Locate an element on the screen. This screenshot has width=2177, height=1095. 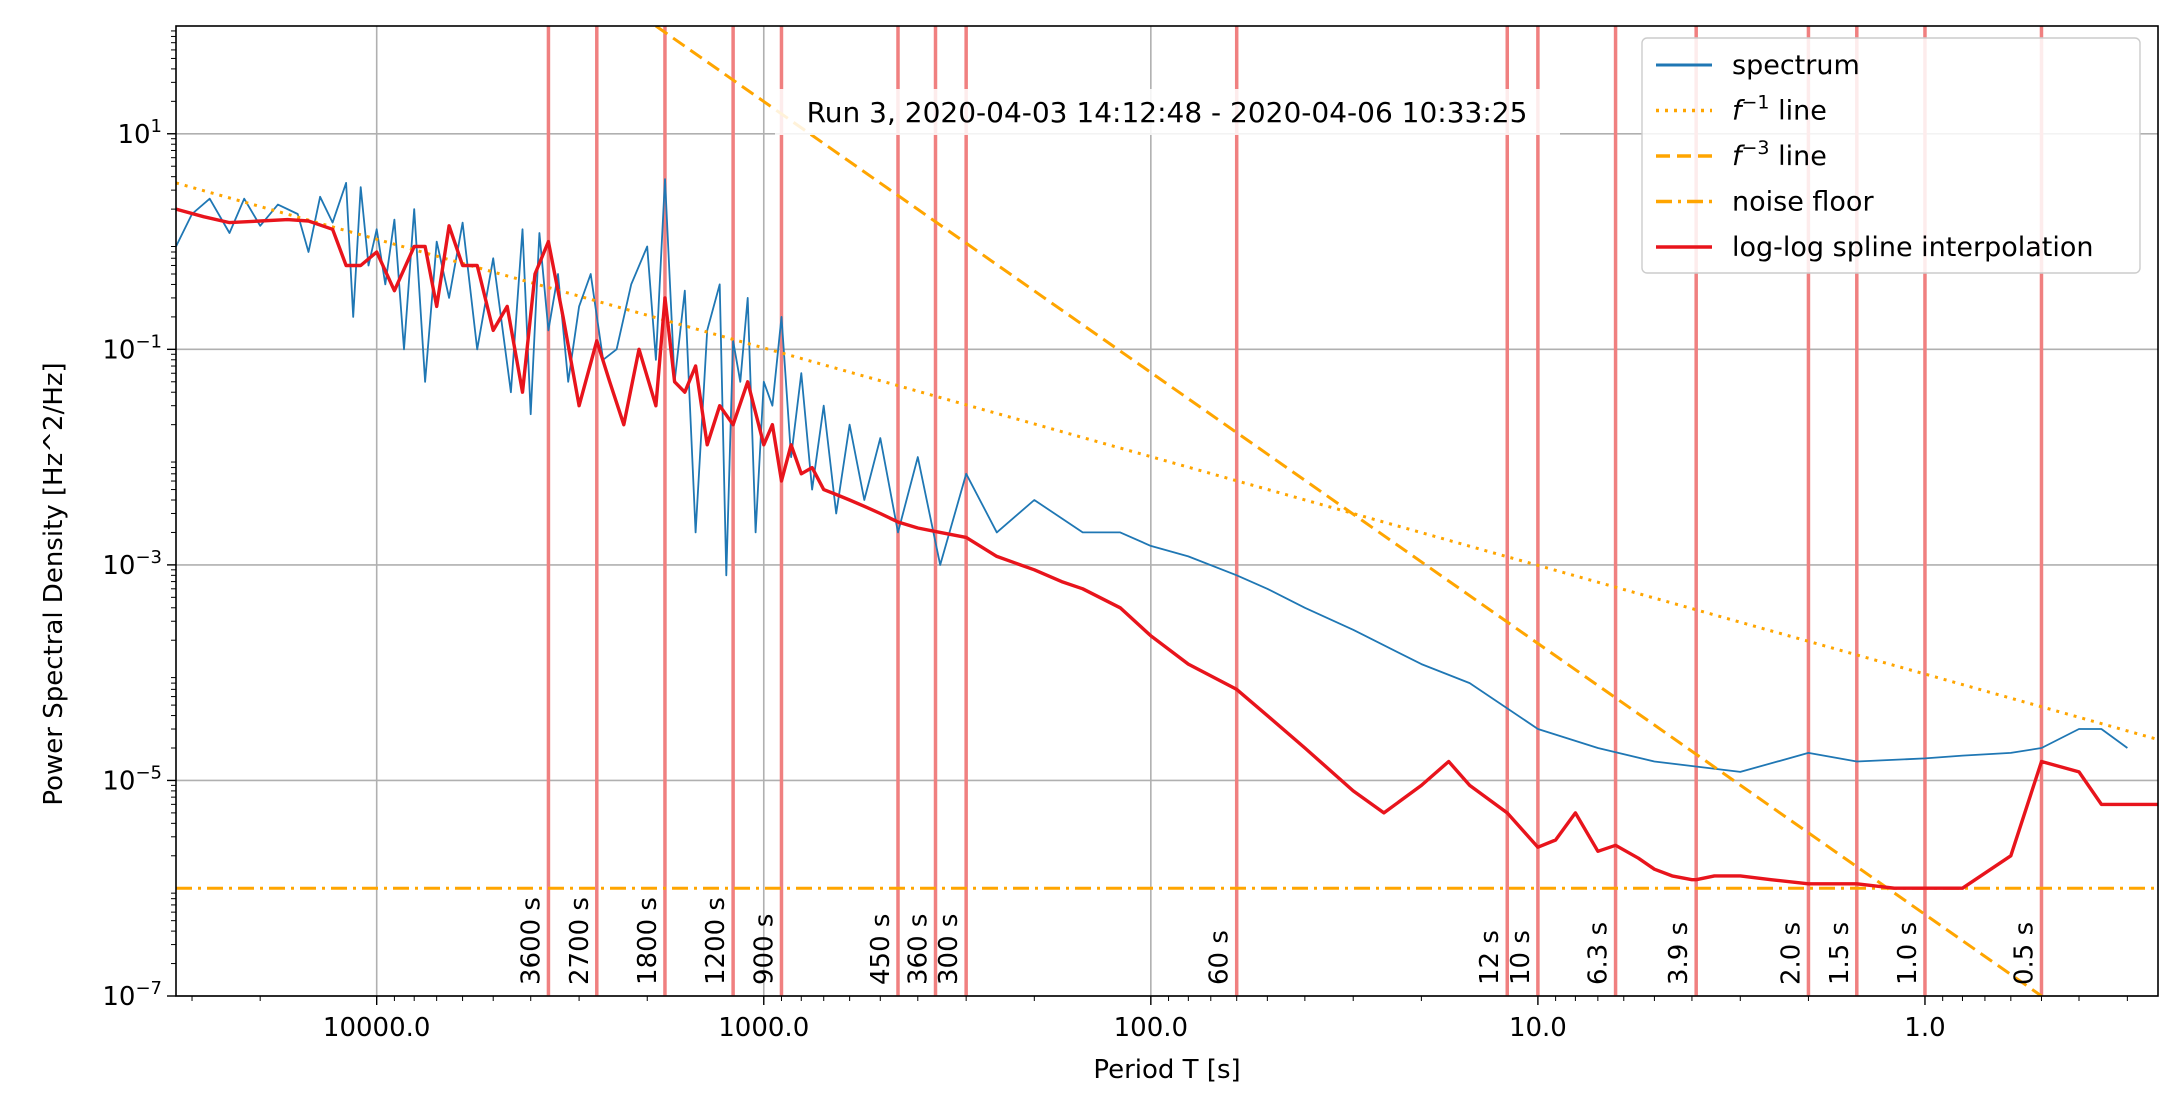
y-tick-label: 10⁻³ is located at coordinates (132, 564).